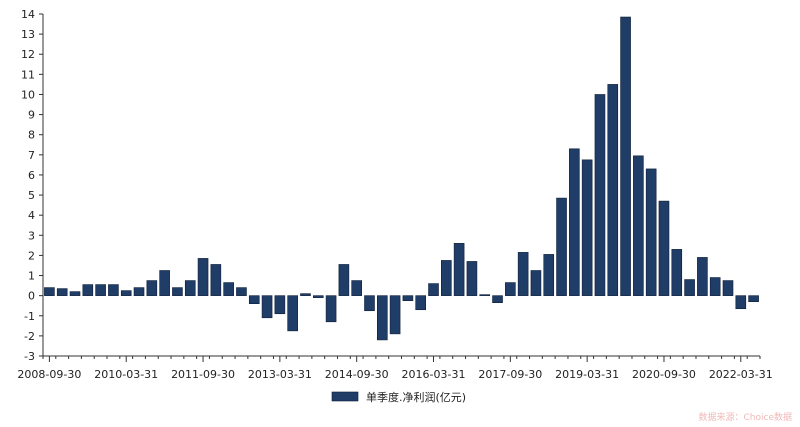 The height and width of the screenshot is (427, 800). Describe the element at coordinates (29, 316) in the screenshot. I see `y-tick-label: -1` at that location.